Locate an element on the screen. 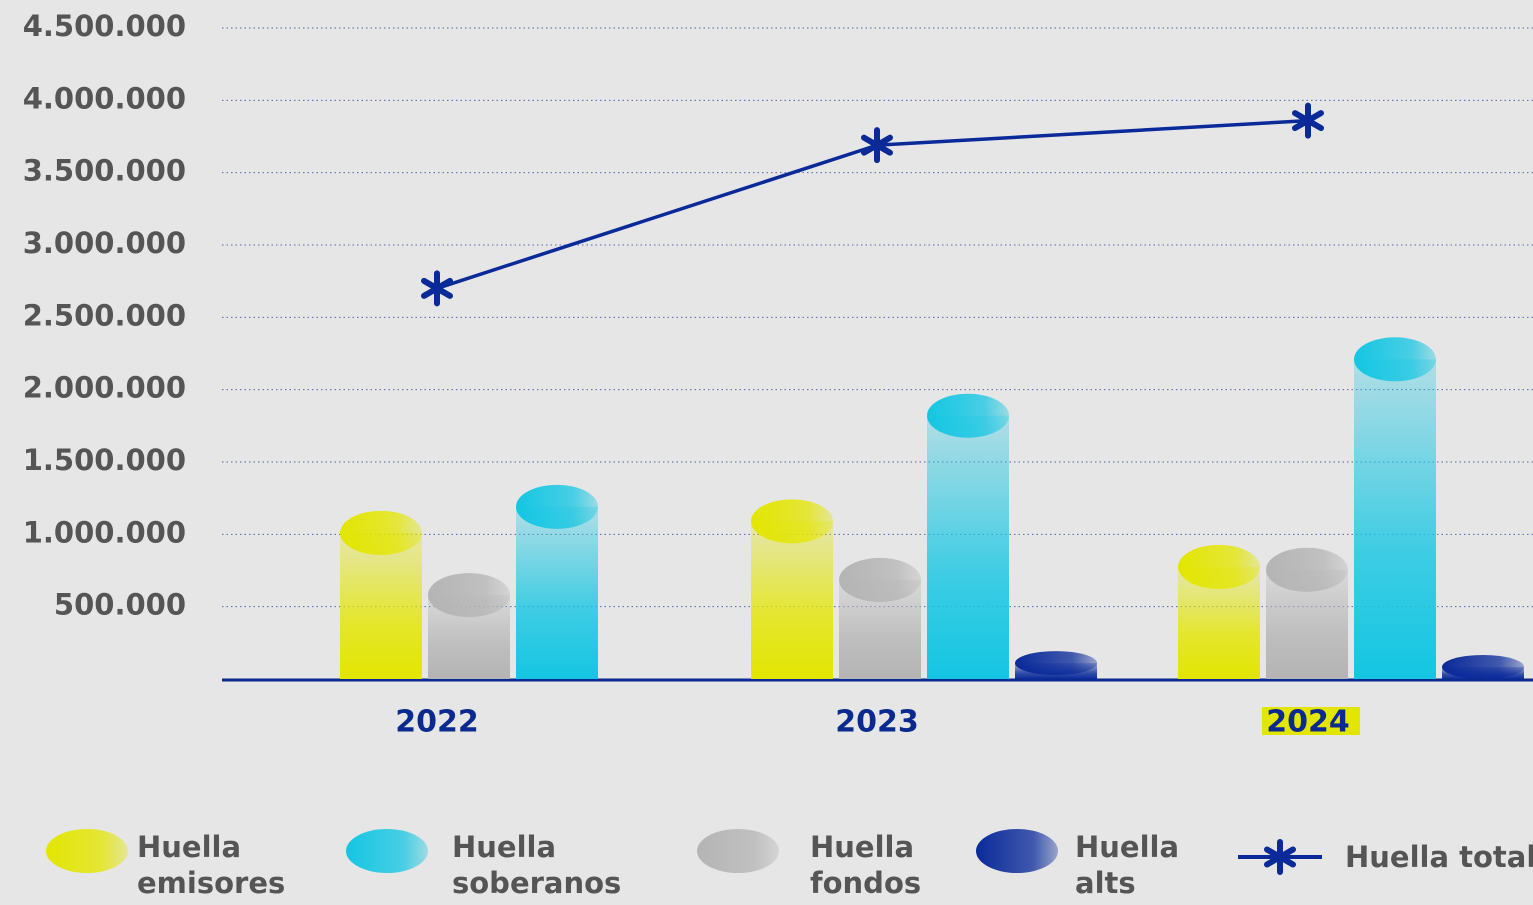  x-tick-label: 2024 is located at coordinates (1308, 722).